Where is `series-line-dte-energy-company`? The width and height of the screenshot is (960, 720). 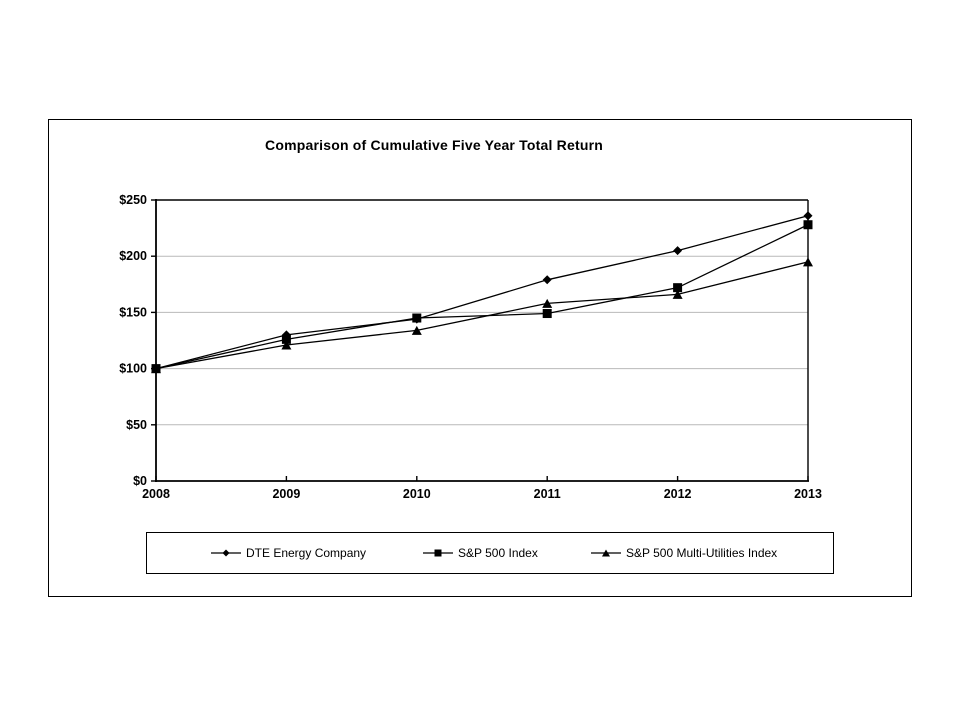
series-line-dte-energy-company is located at coordinates (482, 292).